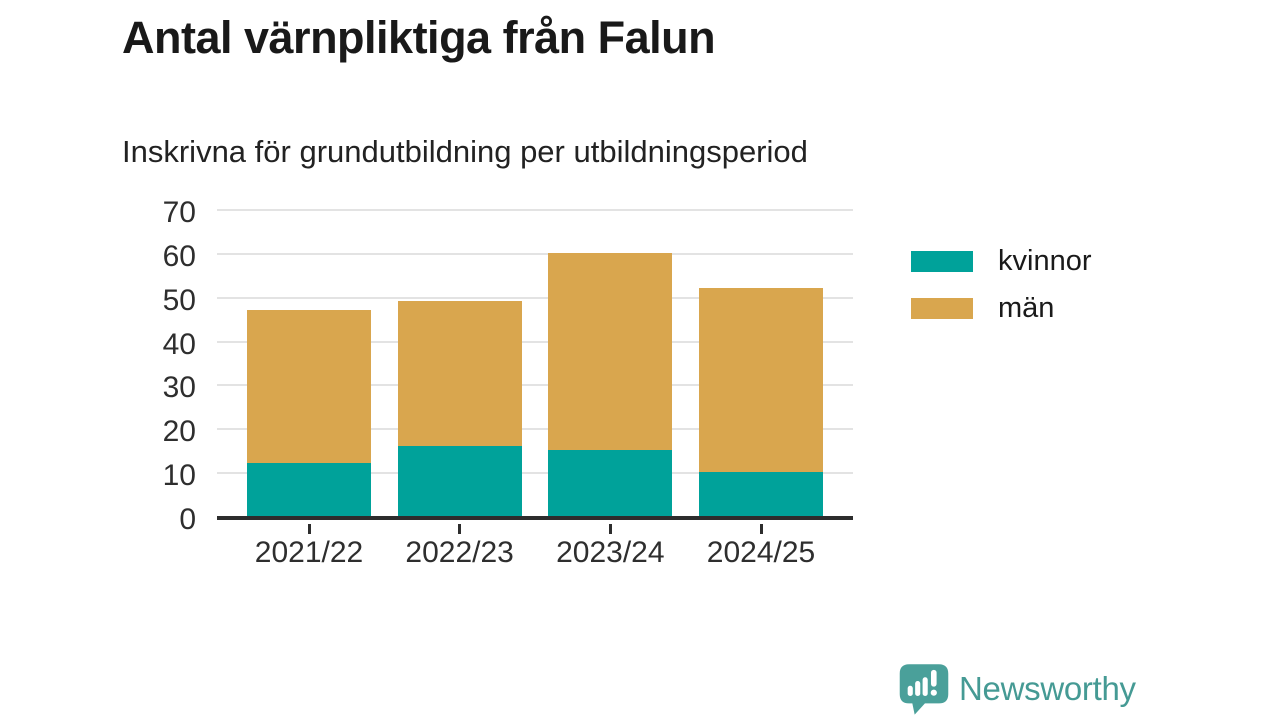 Image resolution: width=1280 pixels, height=720 pixels. What do you see at coordinates (309, 552) in the screenshot?
I see `x-tick-label-2021/22: 2021/22` at bounding box center [309, 552].